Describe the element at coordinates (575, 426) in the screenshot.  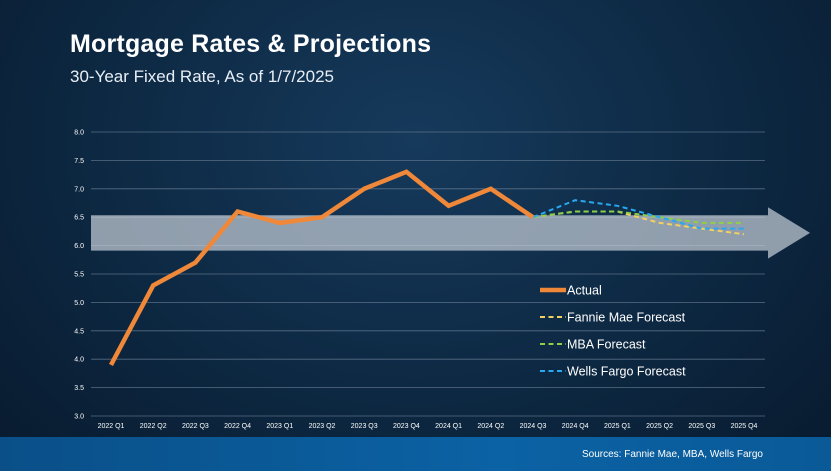
I see `x-tick-label: 2024 Q4` at that location.